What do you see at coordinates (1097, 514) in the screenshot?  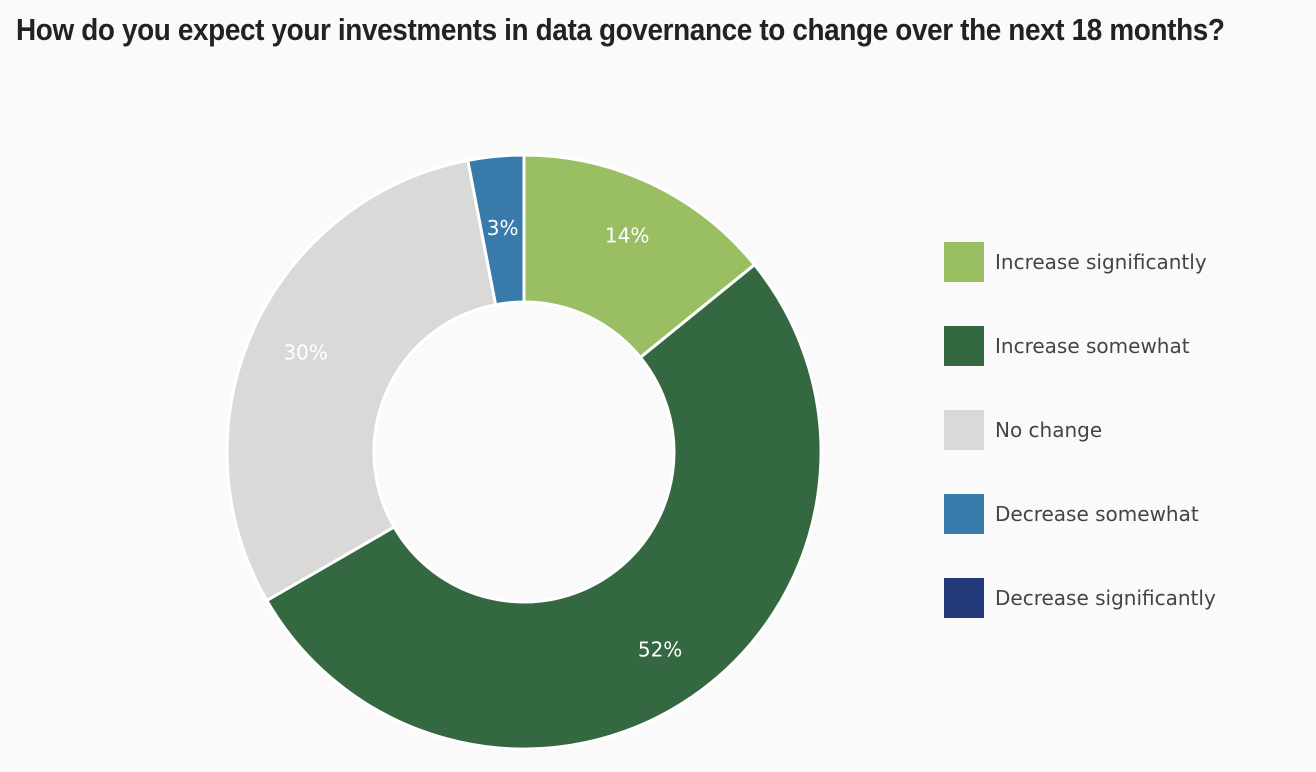 I see `legend-label: Decrease somewhat` at bounding box center [1097, 514].